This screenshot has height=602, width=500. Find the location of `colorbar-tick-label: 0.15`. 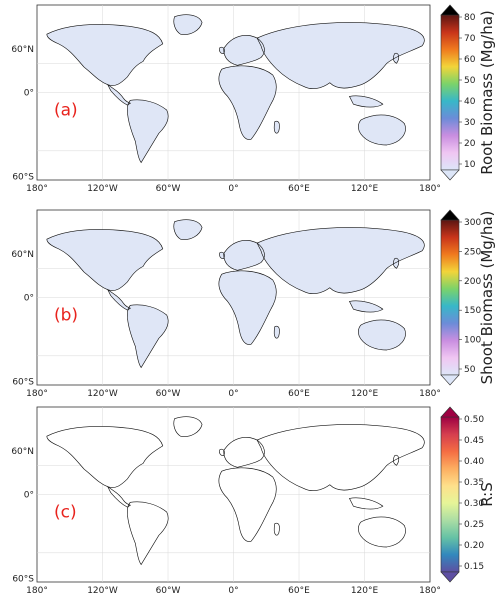

colorbar-tick-label: 0.15 is located at coordinates (474, 567).